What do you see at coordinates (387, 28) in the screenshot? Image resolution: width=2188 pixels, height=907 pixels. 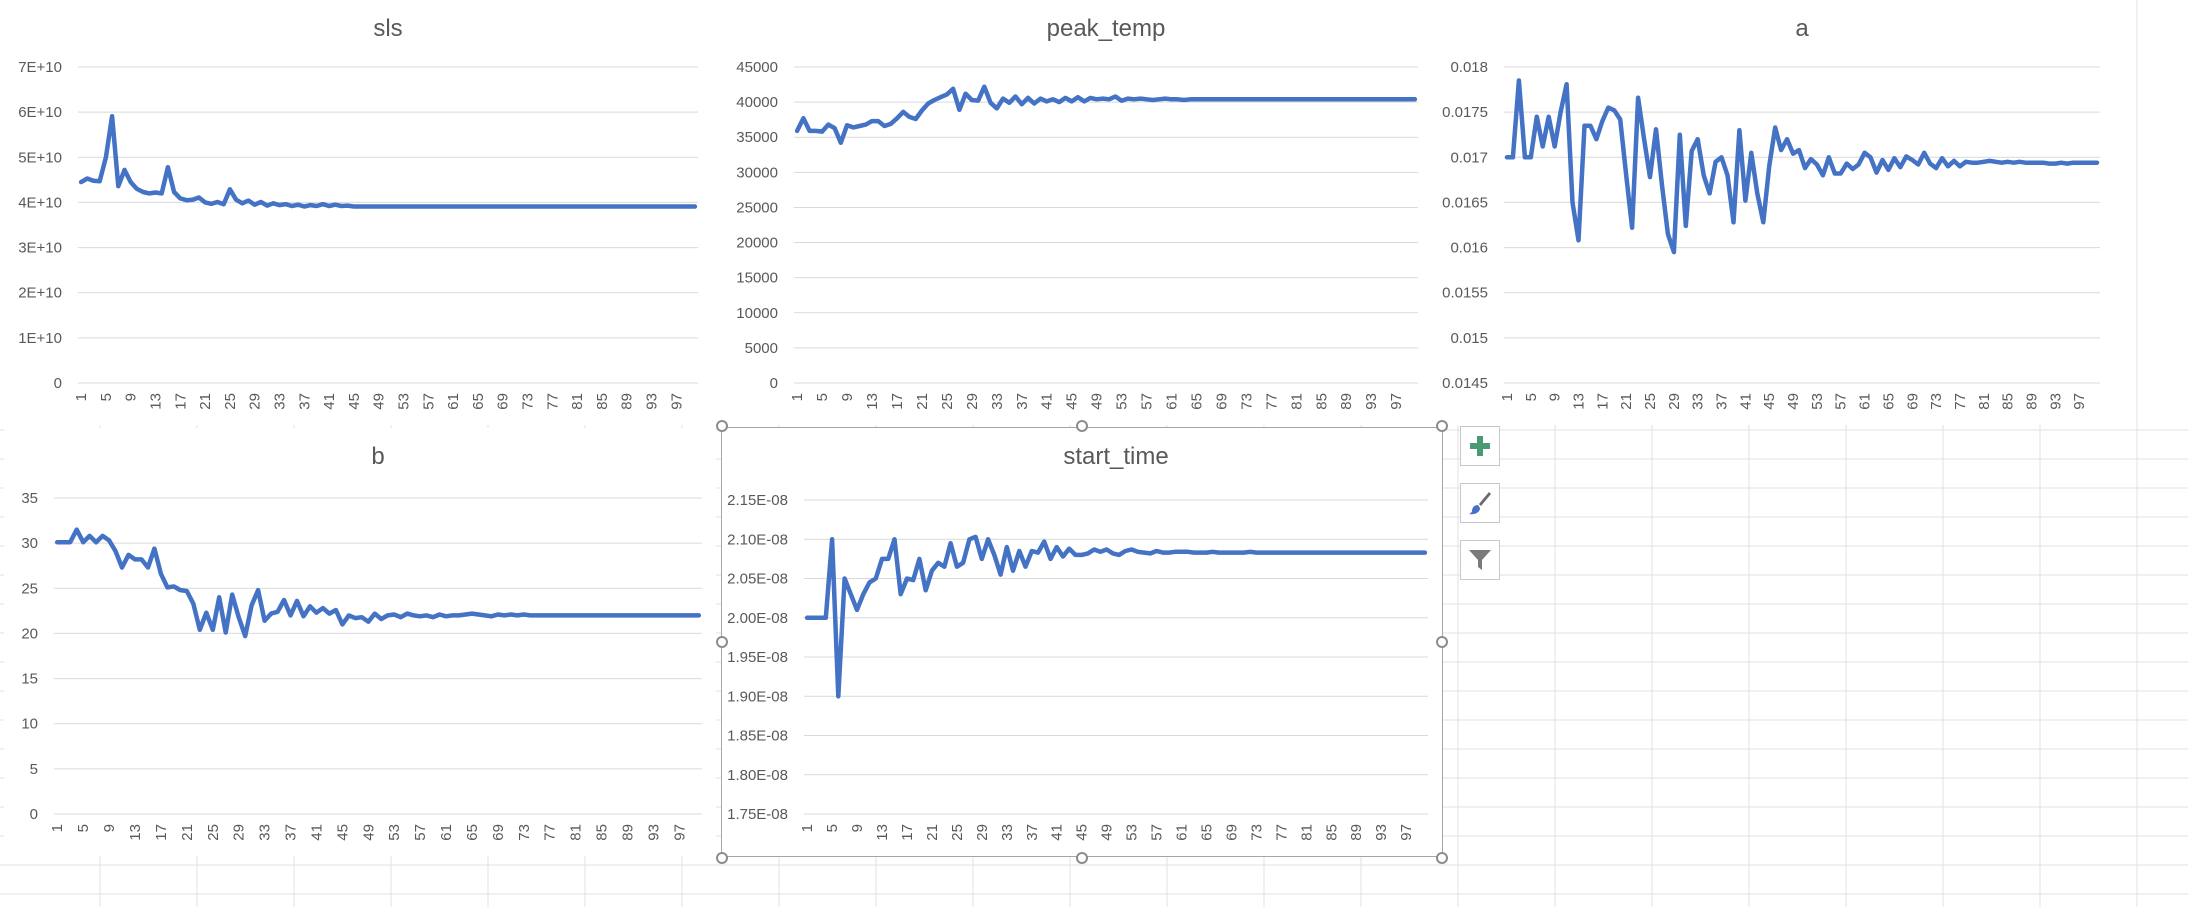 I see `chart-title: sls` at bounding box center [387, 28].